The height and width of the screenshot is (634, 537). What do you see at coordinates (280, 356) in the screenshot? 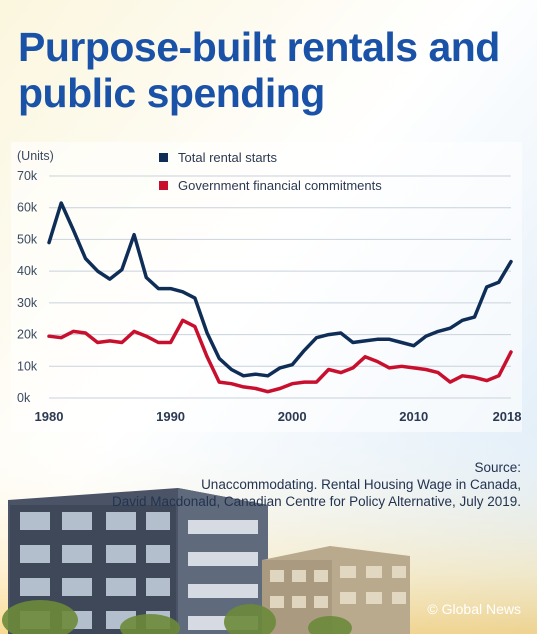
I see `series-line-government-financial-commitments` at bounding box center [280, 356].